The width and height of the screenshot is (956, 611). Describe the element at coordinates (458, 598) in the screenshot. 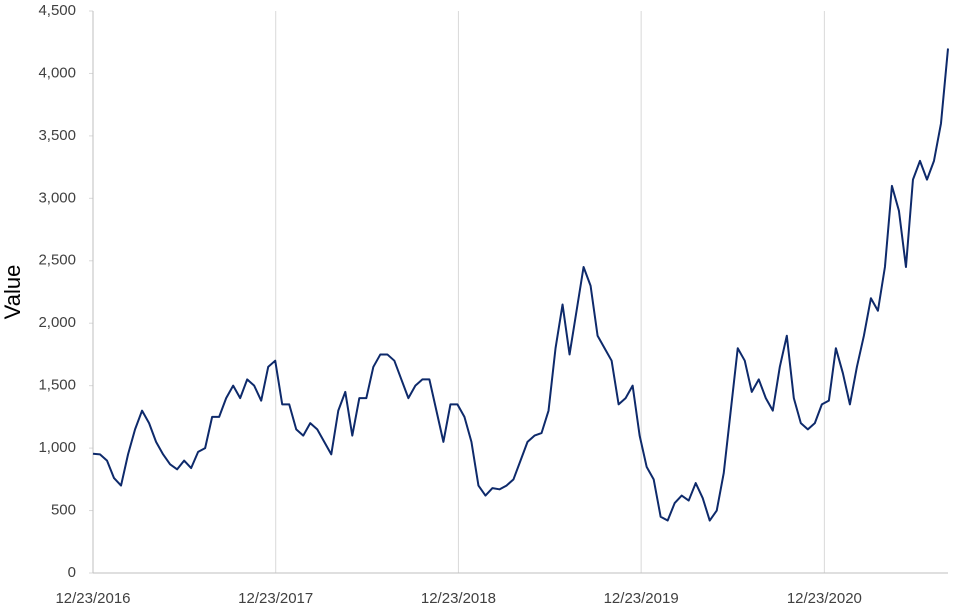

I see `x-tick-label: 12/23/2018` at that location.